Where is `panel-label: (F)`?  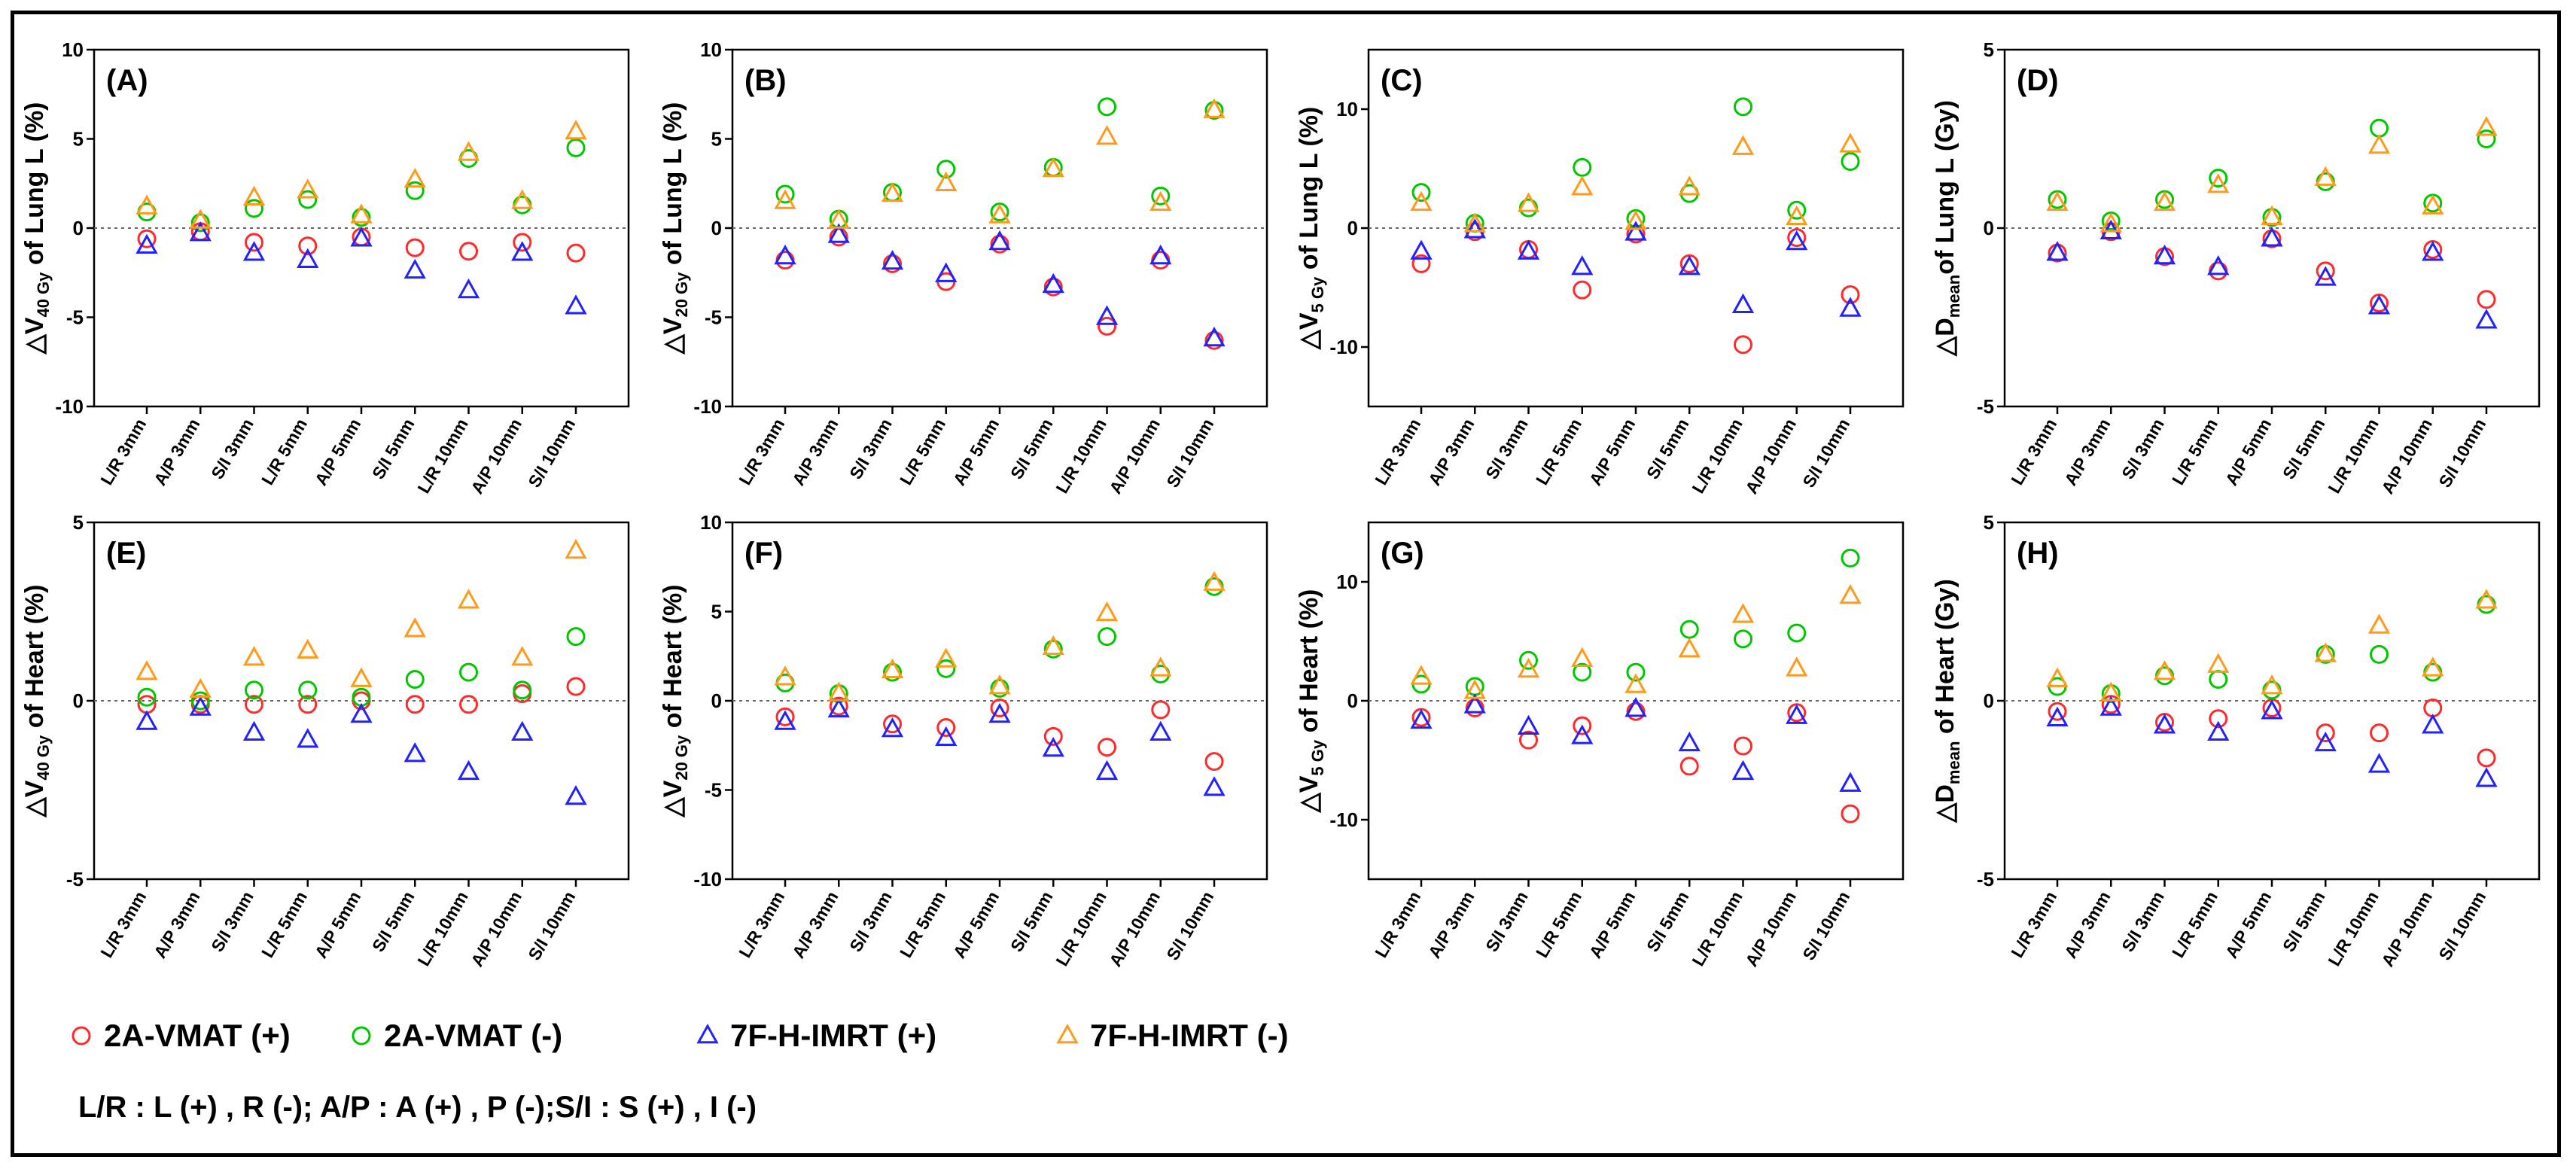 panel-label: (F) is located at coordinates (764, 553).